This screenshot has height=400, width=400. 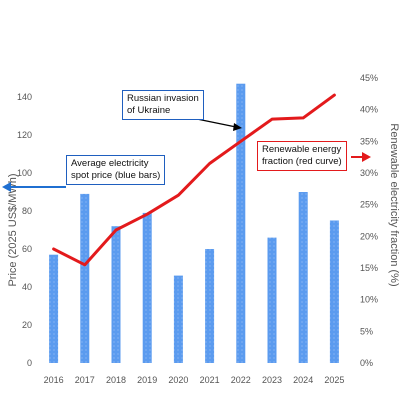 What do you see at coordinates (116, 175) in the screenshot?
I see `price-line-2: spot price (blue bars)` at bounding box center [116, 175].